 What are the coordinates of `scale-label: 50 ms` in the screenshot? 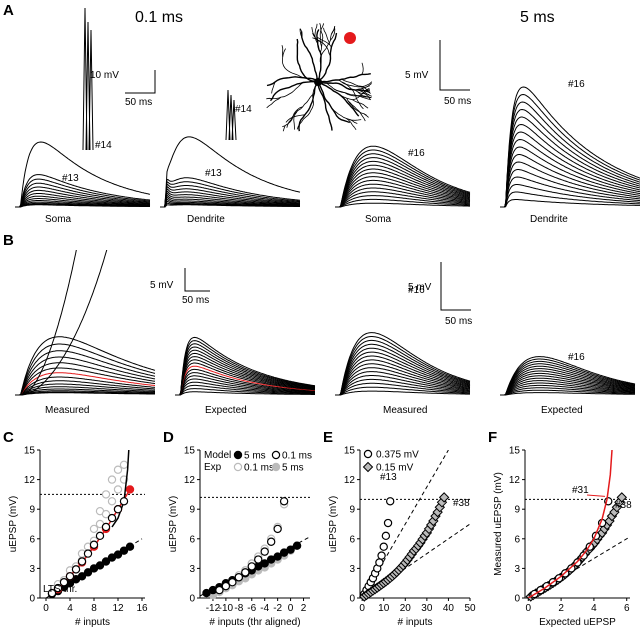 It's located at (458, 321).